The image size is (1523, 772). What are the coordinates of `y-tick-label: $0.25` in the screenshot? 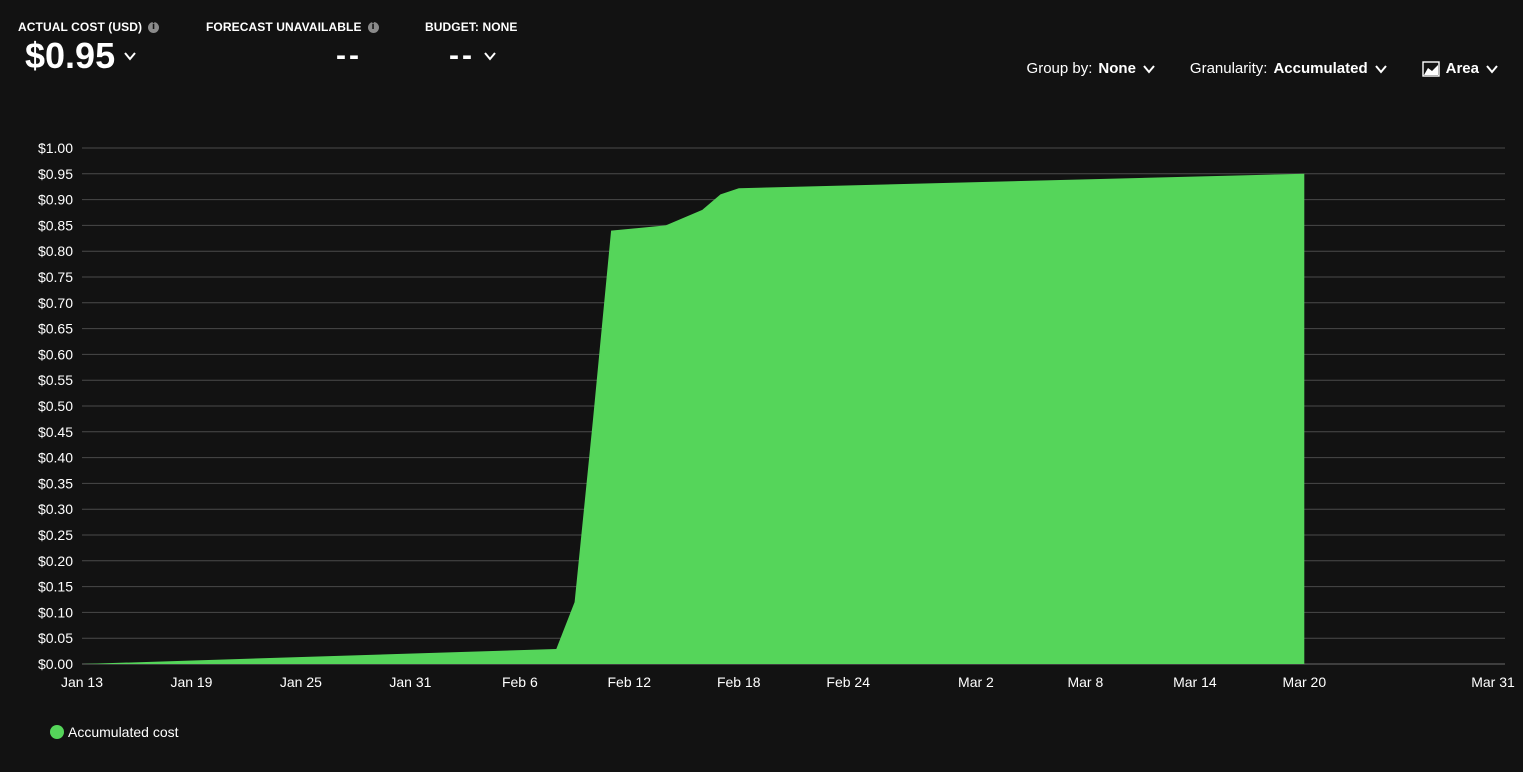 It's located at (55, 535).